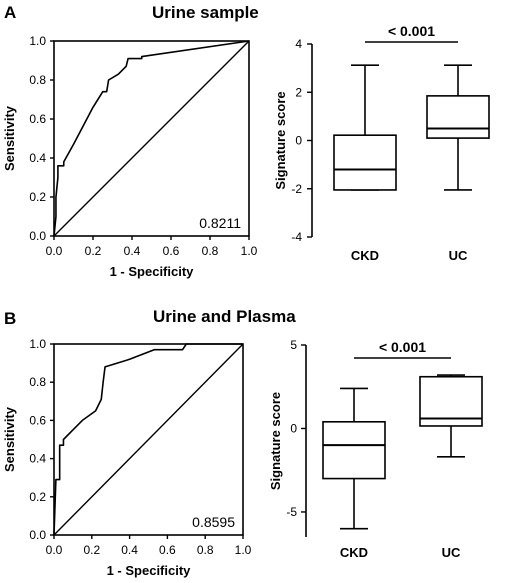 The height and width of the screenshot is (583, 510). Describe the element at coordinates (298, 92) in the screenshot. I see `y-tick-label: 2` at that location.